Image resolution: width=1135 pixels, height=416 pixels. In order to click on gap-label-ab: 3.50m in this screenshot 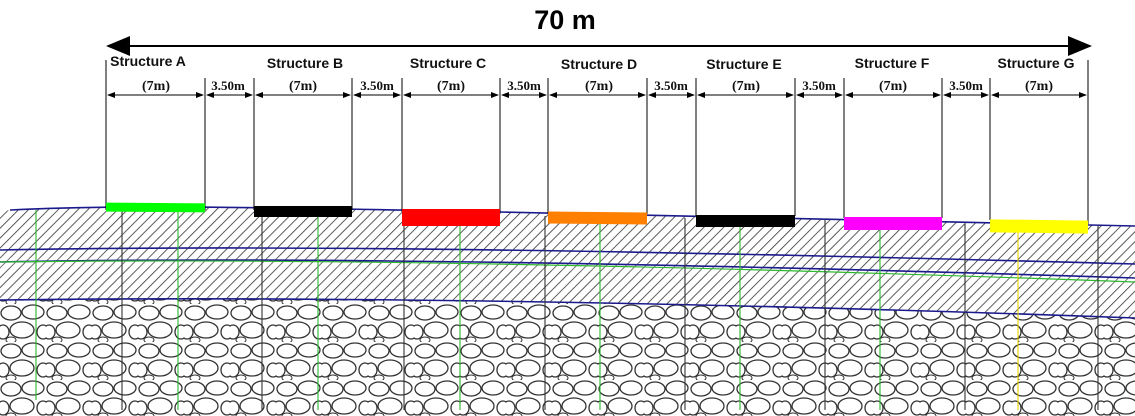, I will do `click(228, 85)`.